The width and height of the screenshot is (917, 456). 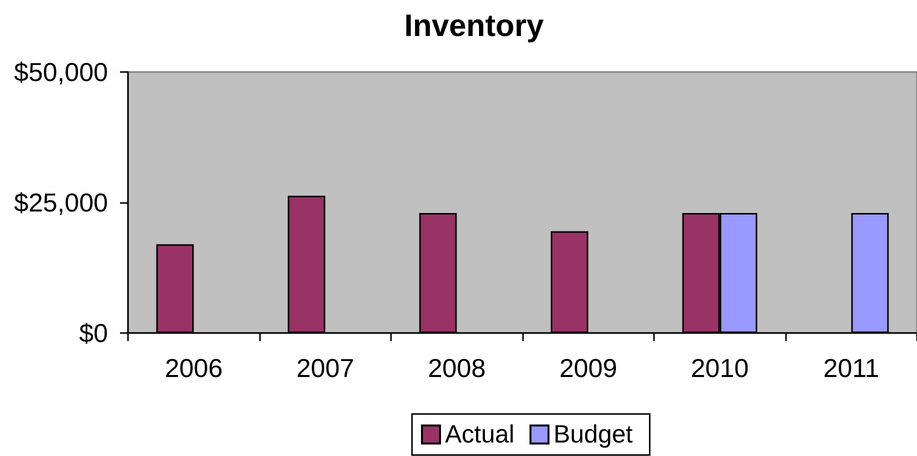 What do you see at coordinates (93, 333) in the screenshot?
I see `y-tick-label: $0` at bounding box center [93, 333].